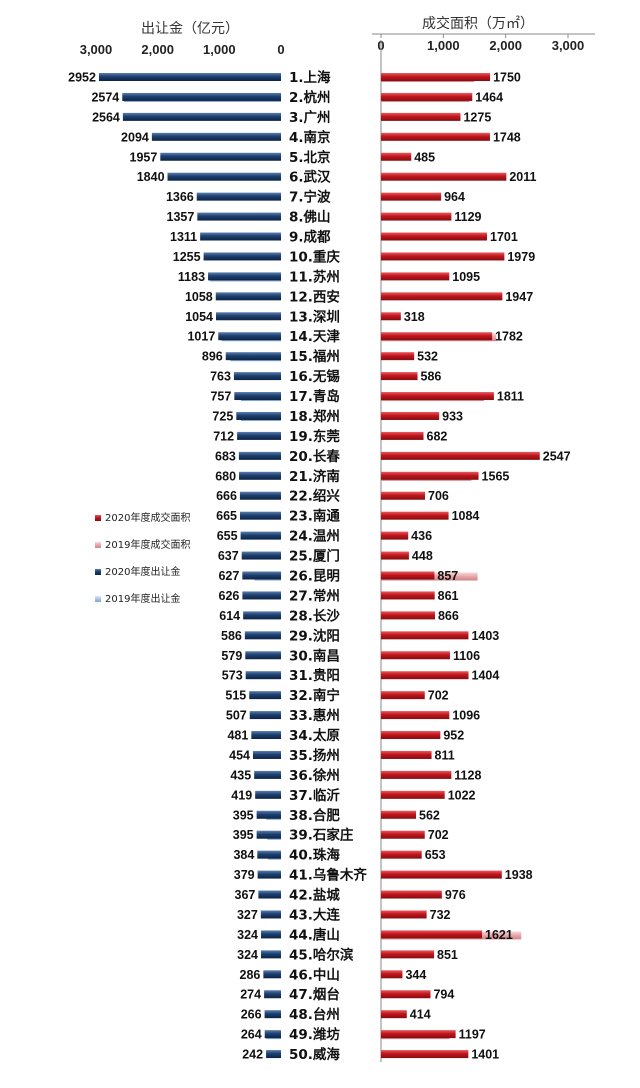 The image size is (640, 1088). Describe the element at coordinates (314, 755) in the screenshot. I see `city-label: 35.扬州` at that location.